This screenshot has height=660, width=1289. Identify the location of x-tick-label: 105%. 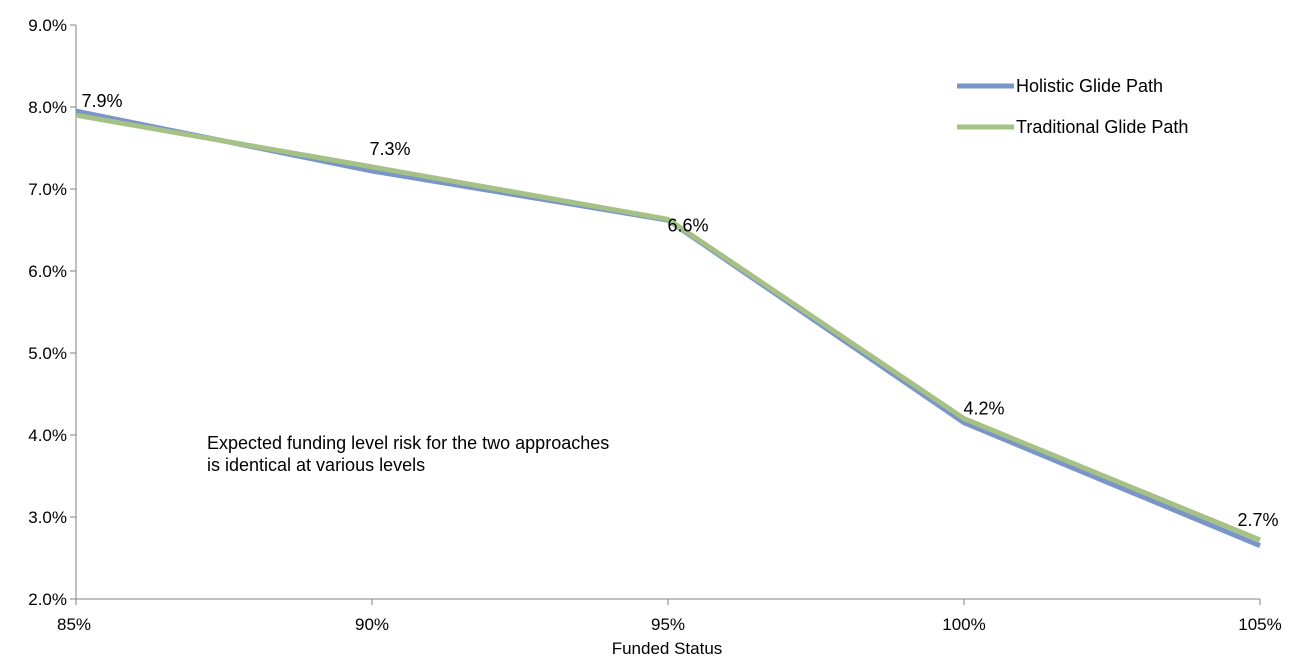
(1259, 624).